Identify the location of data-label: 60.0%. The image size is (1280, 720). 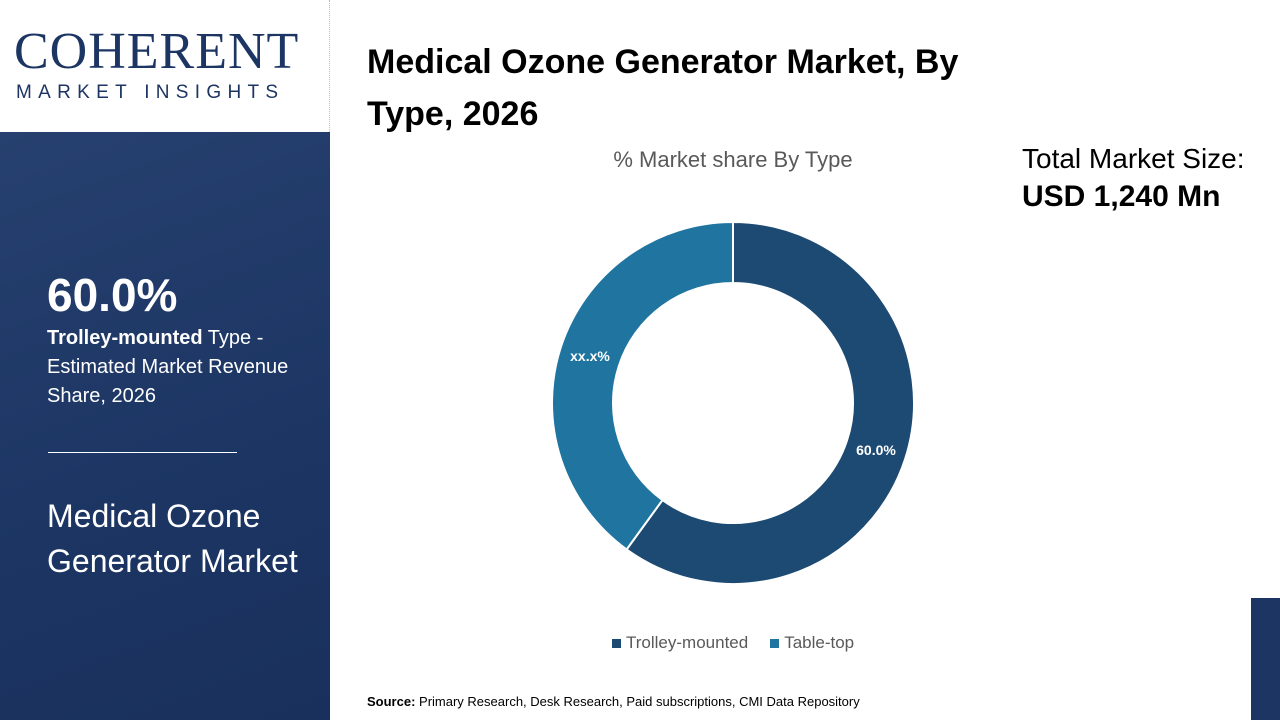
(876, 450).